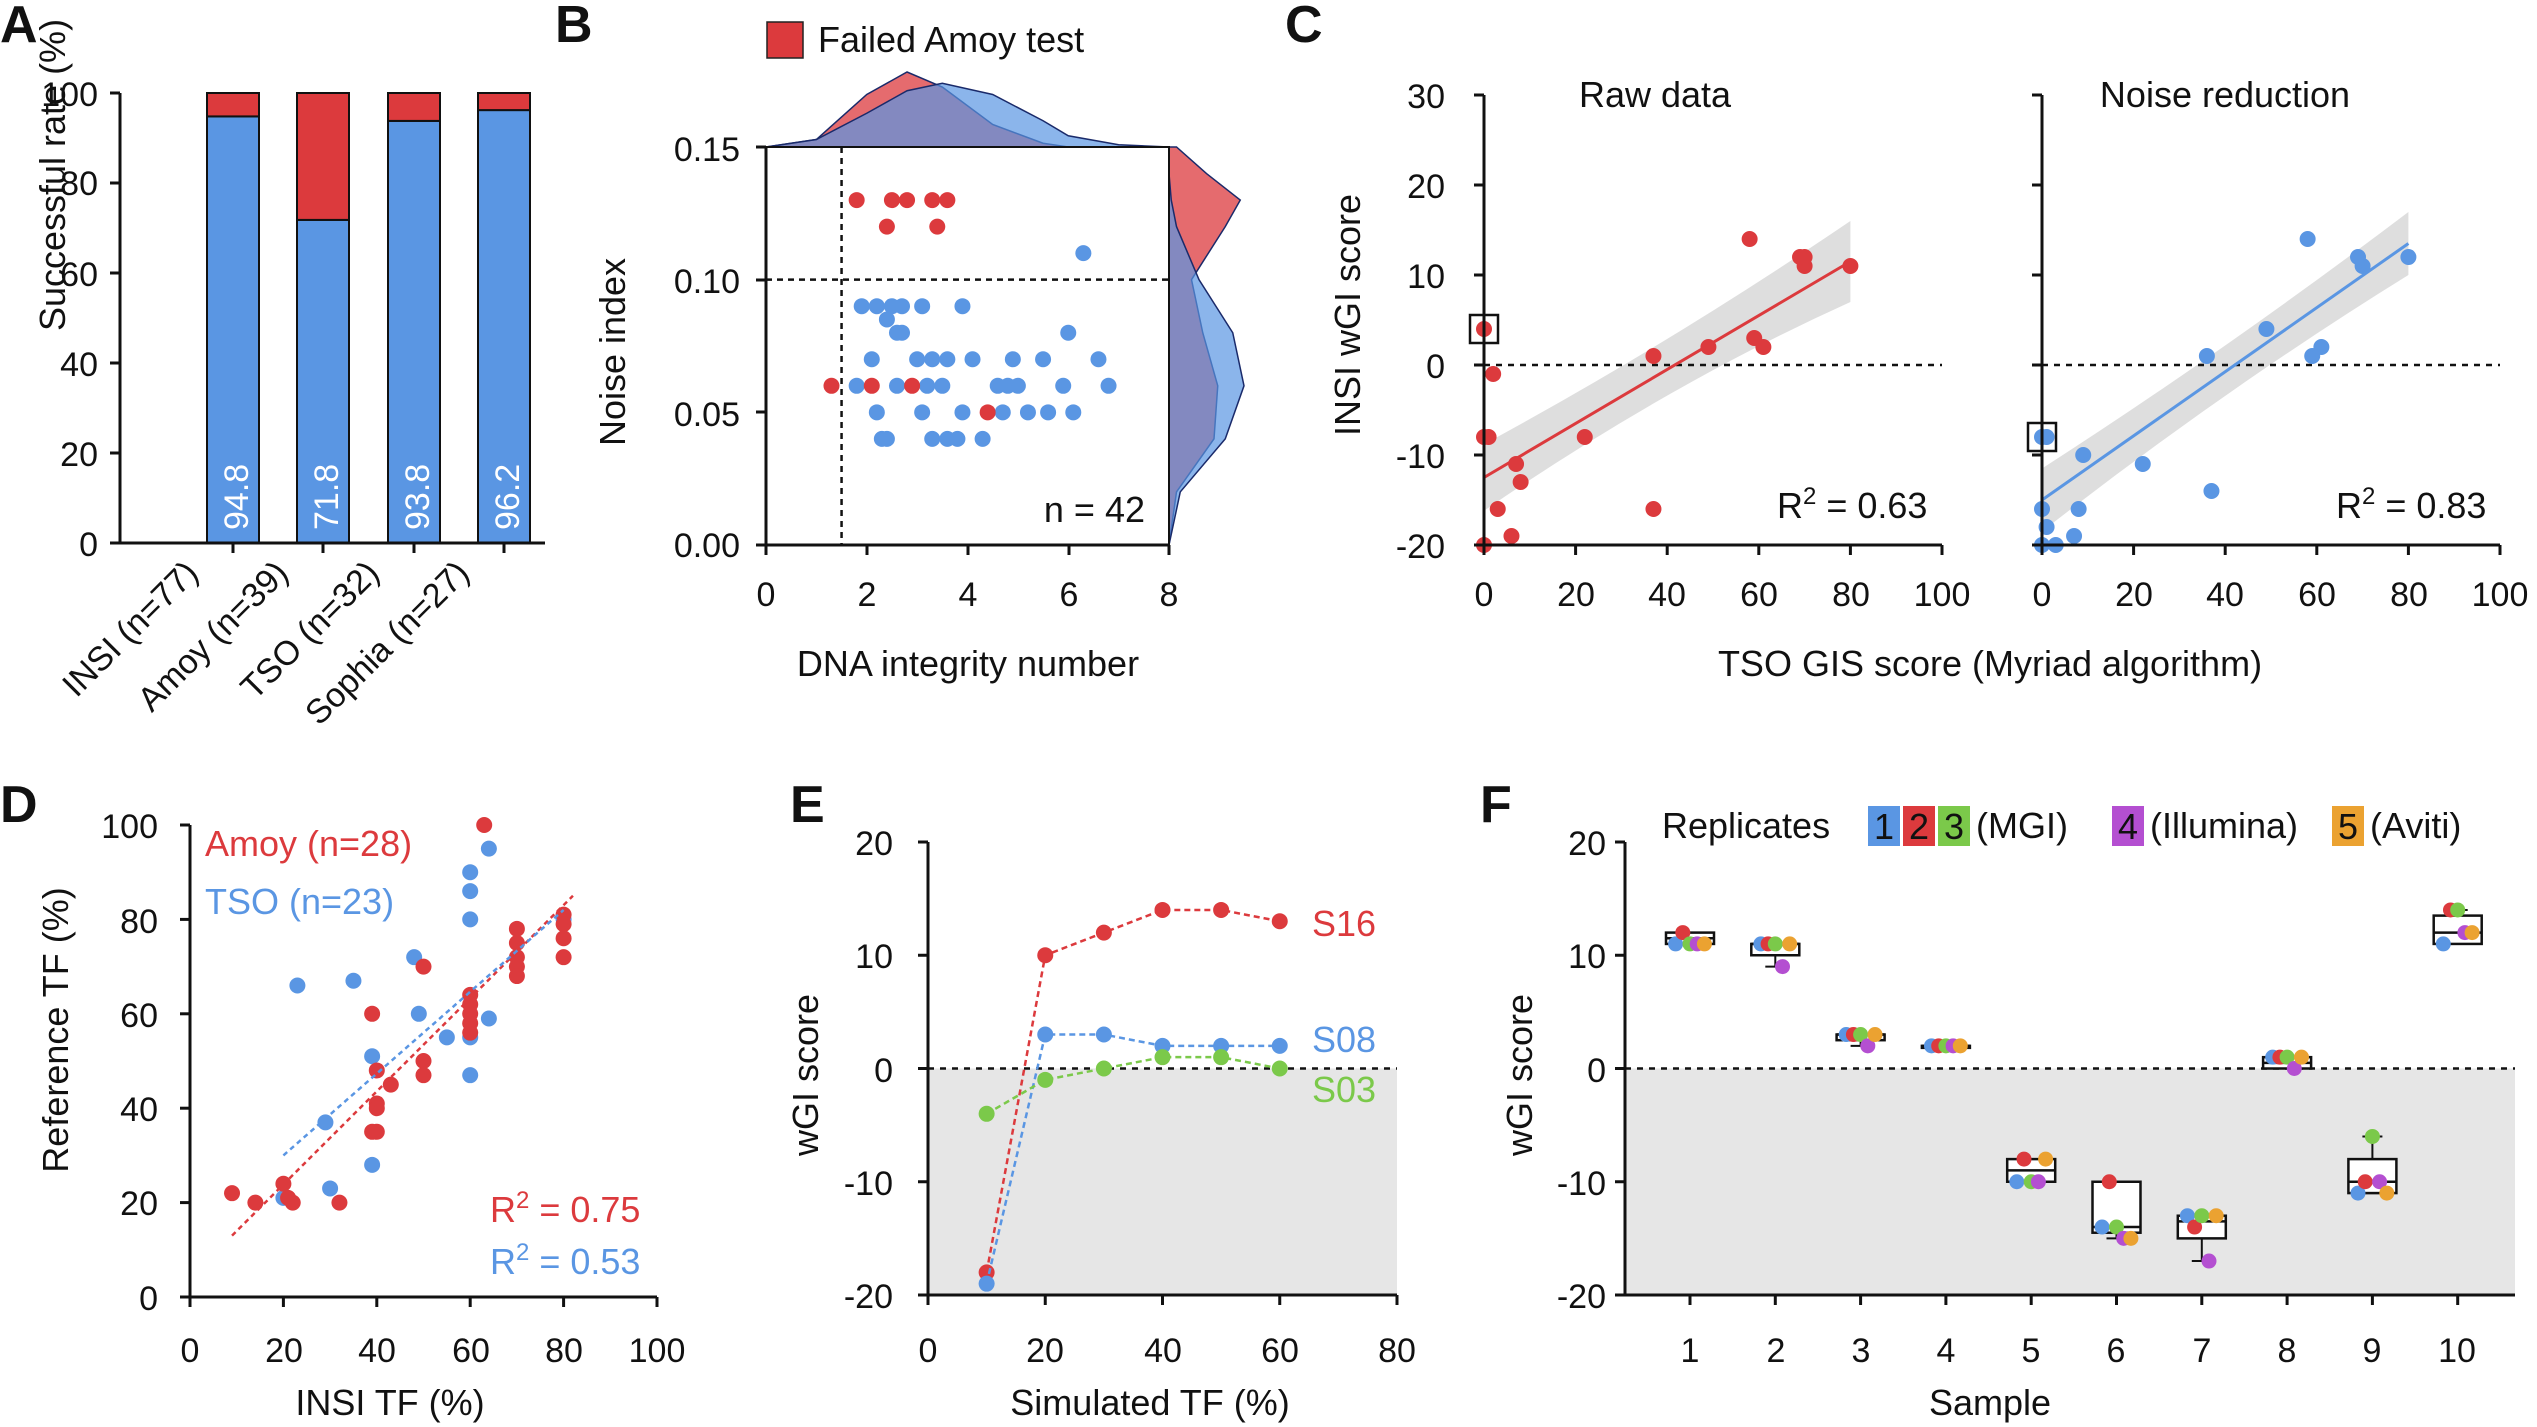  What do you see at coordinates (874, 844) in the screenshot?
I see `e-ytick-label: 20` at bounding box center [874, 844].